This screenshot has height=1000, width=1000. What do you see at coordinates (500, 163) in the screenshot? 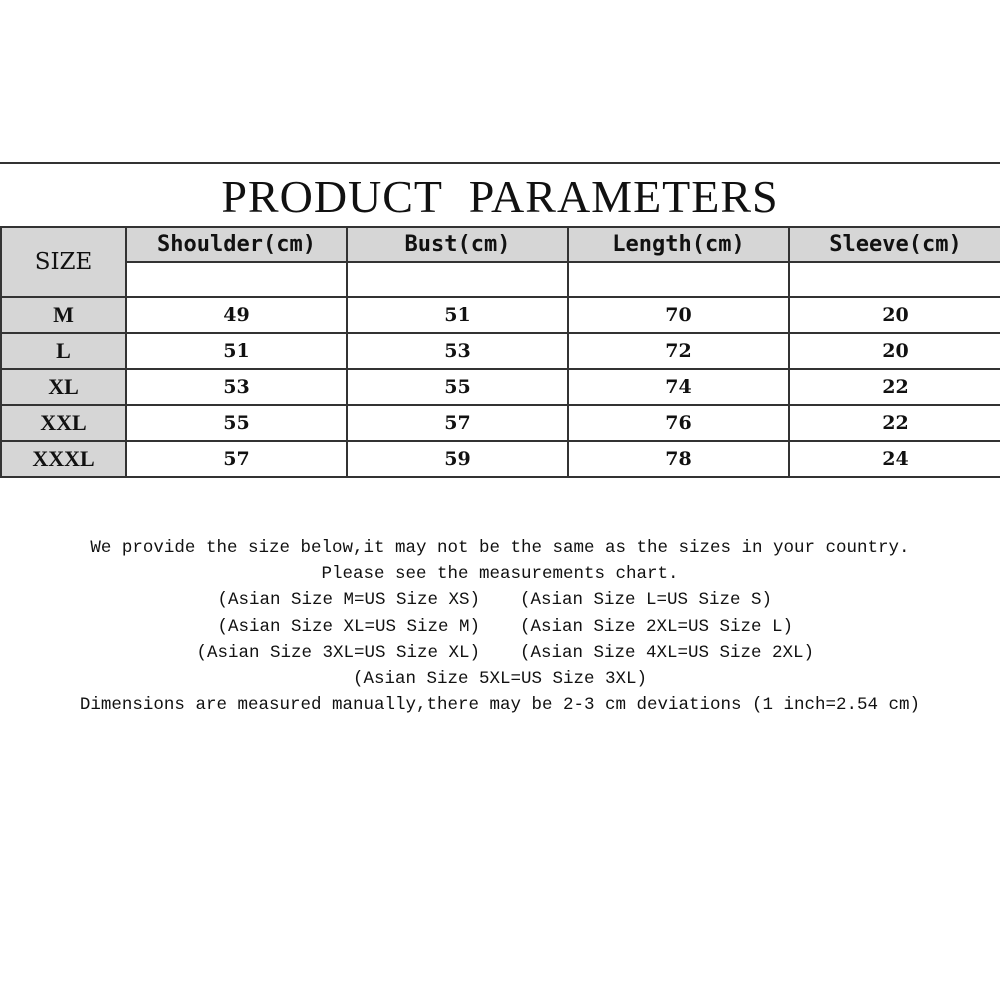
I see `top-divider` at bounding box center [500, 163].